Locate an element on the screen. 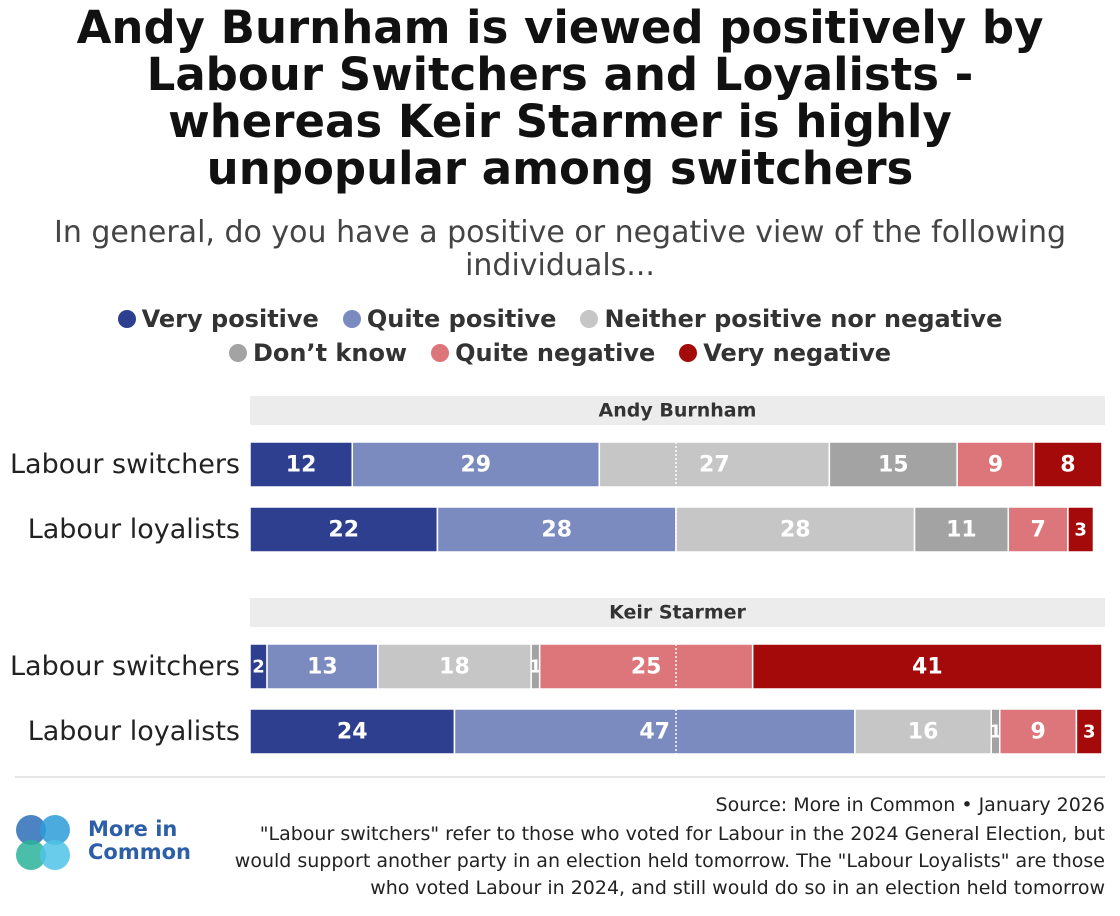 This screenshot has height=916, width=1120. data-label: 8 is located at coordinates (1067, 465).